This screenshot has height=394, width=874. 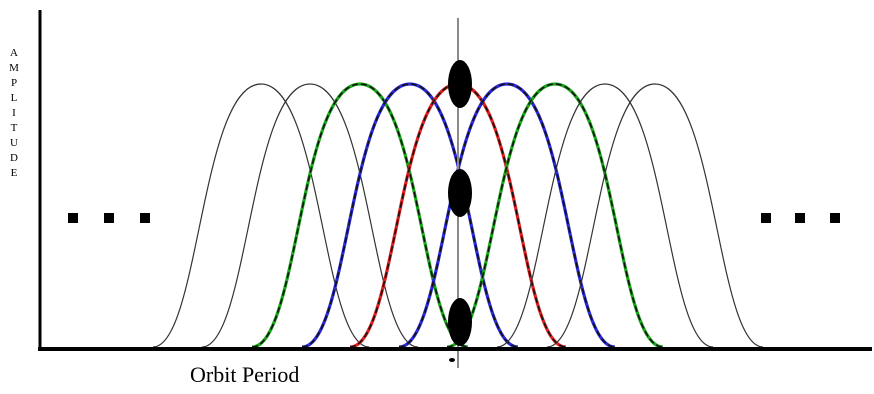 I want to click on marker-top, so click(x=460, y=84).